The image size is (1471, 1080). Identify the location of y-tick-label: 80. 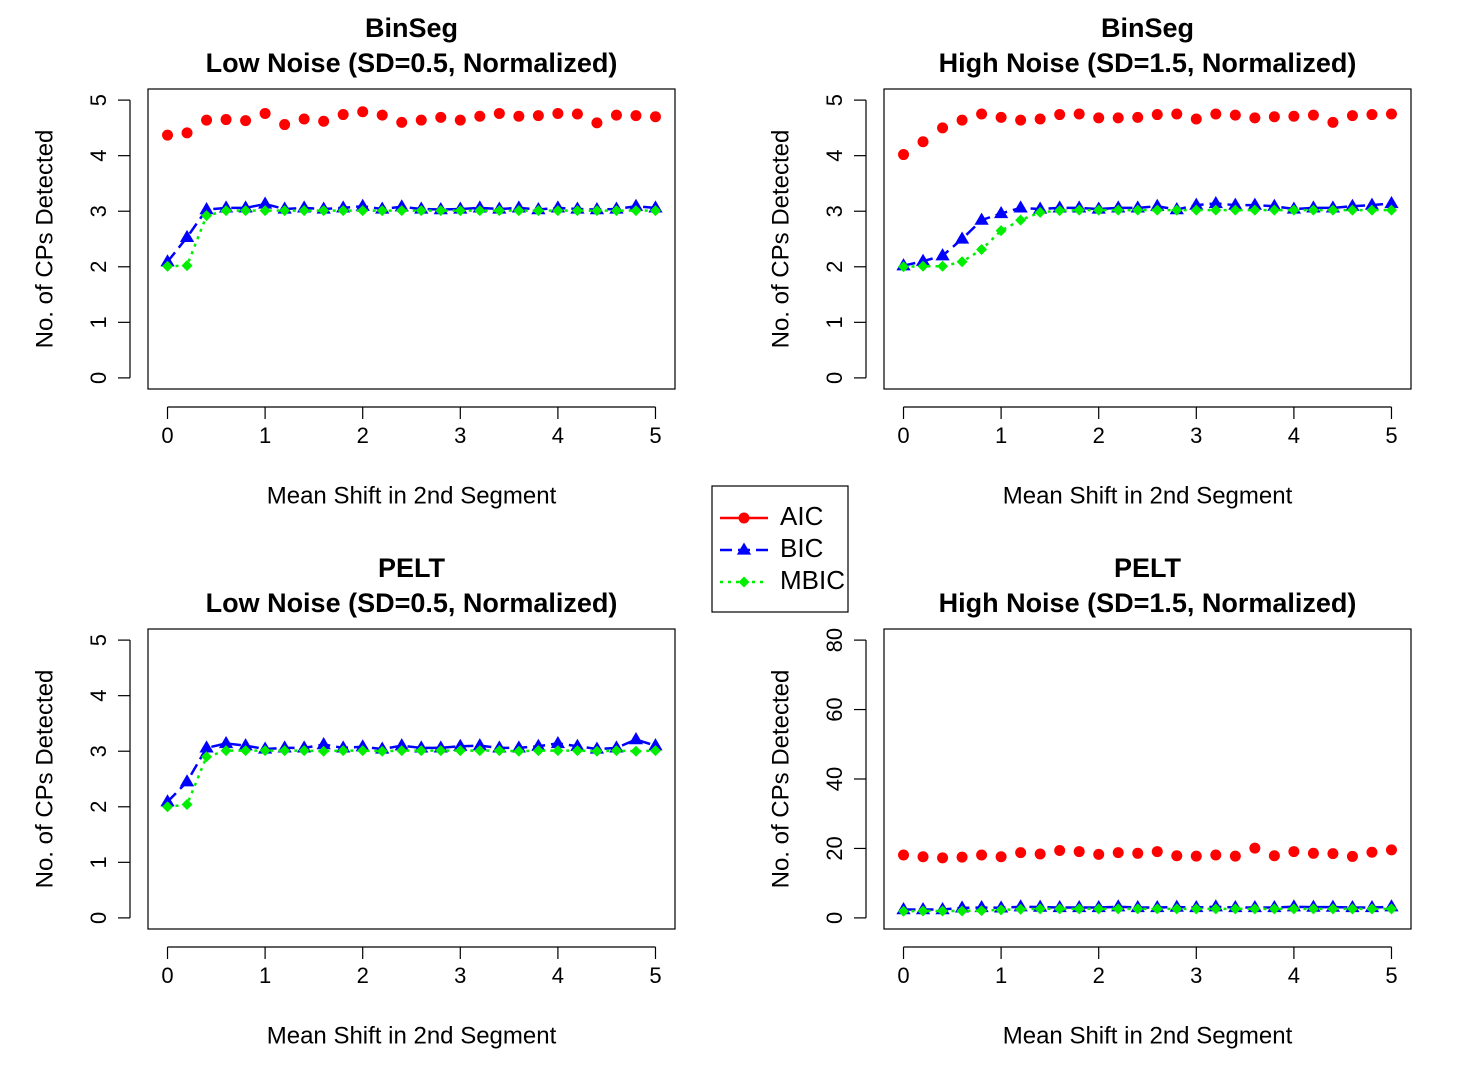
(834, 640).